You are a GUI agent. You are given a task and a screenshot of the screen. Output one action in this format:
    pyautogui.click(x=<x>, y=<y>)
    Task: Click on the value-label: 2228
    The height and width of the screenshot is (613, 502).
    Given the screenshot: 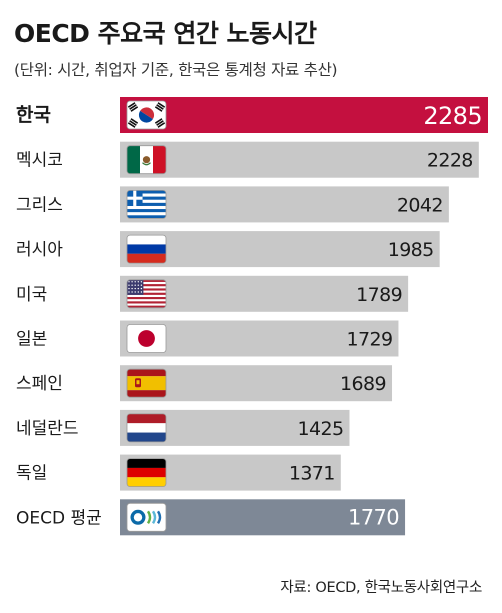 What is the action you would take?
    pyautogui.click(x=450, y=161)
    